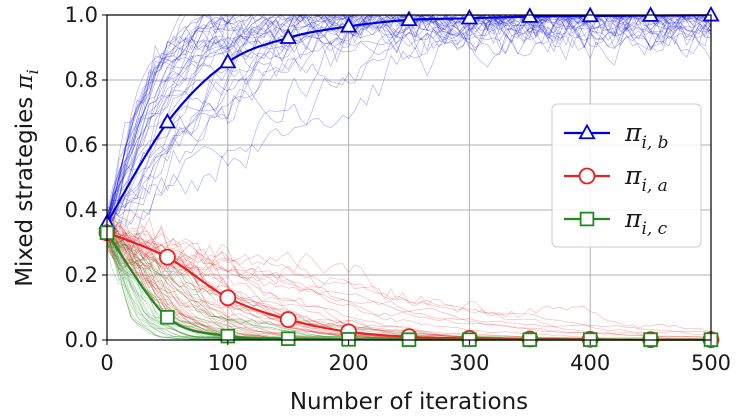 The height and width of the screenshot is (418, 738). I want to click on legend-sub: i, c, so click(654, 229).